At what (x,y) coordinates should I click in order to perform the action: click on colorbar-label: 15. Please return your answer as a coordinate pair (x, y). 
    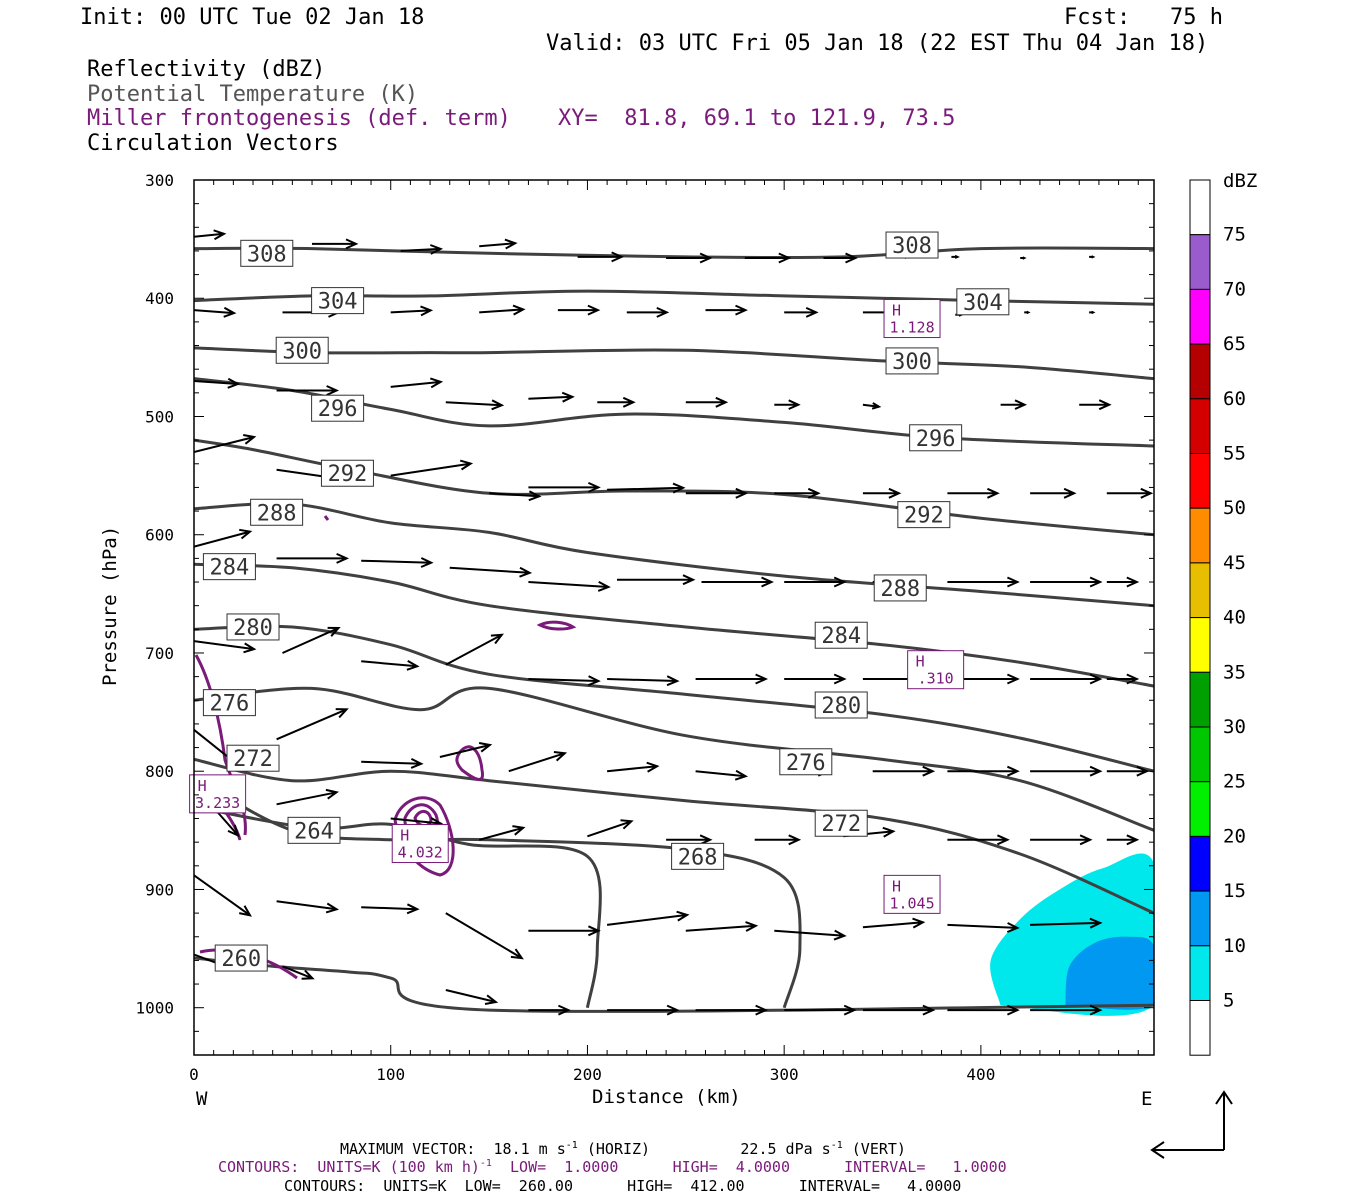
    Looking at the image, I should click on (1234, 891).